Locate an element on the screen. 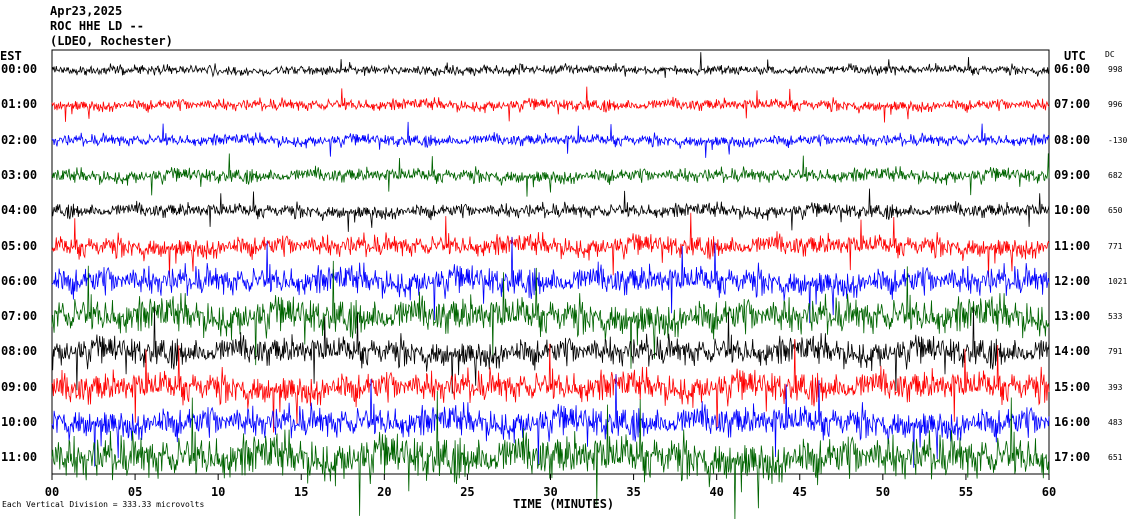 This screenshot has width=1130, height=519. dc-row-value: 996 is located at coordinates (1115, 105).